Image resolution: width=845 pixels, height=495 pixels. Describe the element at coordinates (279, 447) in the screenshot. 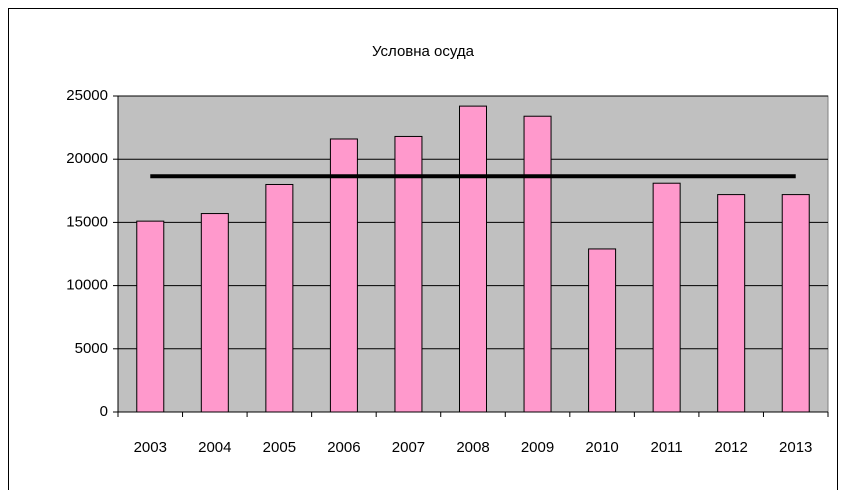

I see `x-tick-label: 2005` at that location.